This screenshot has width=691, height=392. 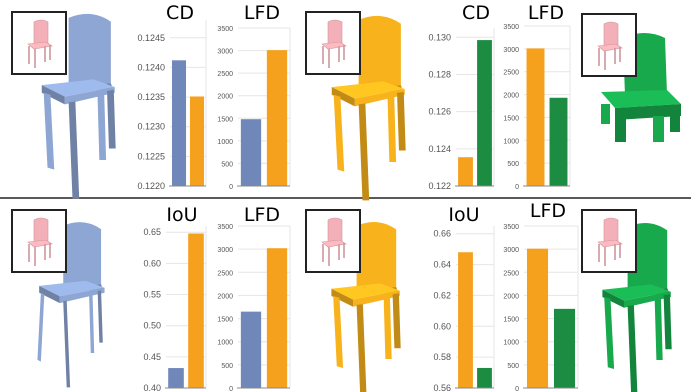 I want to click on y-tick-label: 0.55, so click(x=152, y=295).